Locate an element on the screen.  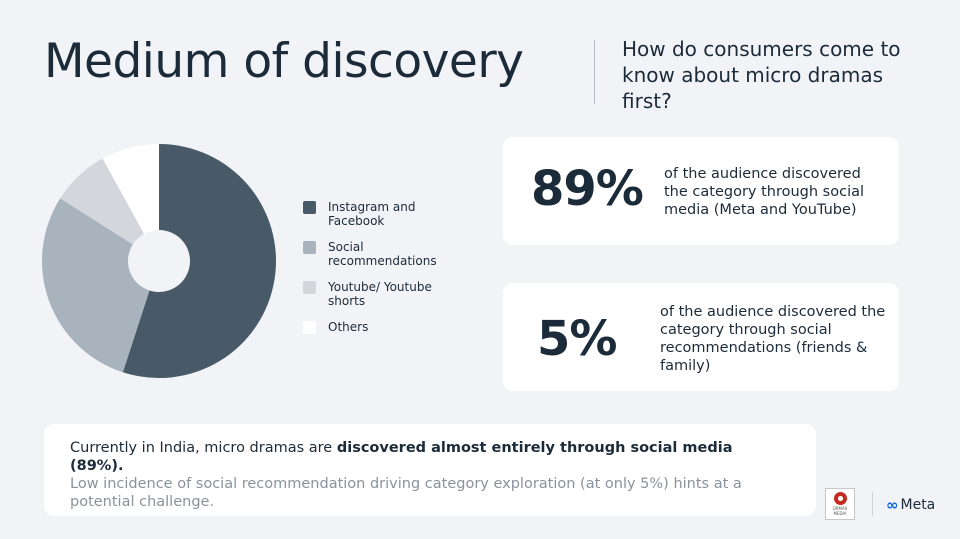
donut-chart is located at coordinates (159, 261).